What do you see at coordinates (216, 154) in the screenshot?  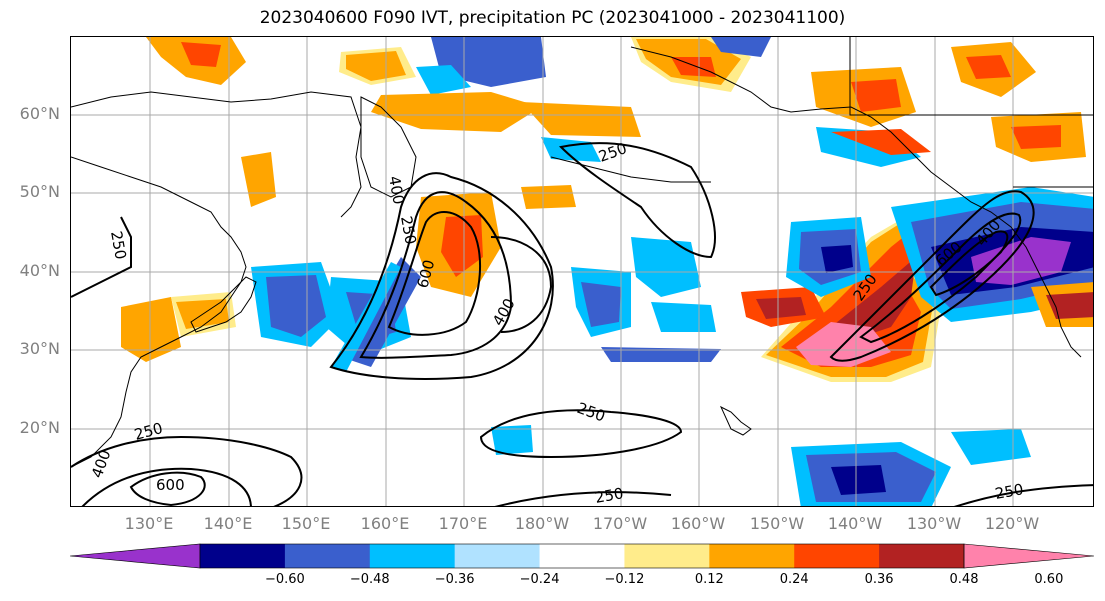 I see `coast-asia-north` at bounding box center [216, 154].